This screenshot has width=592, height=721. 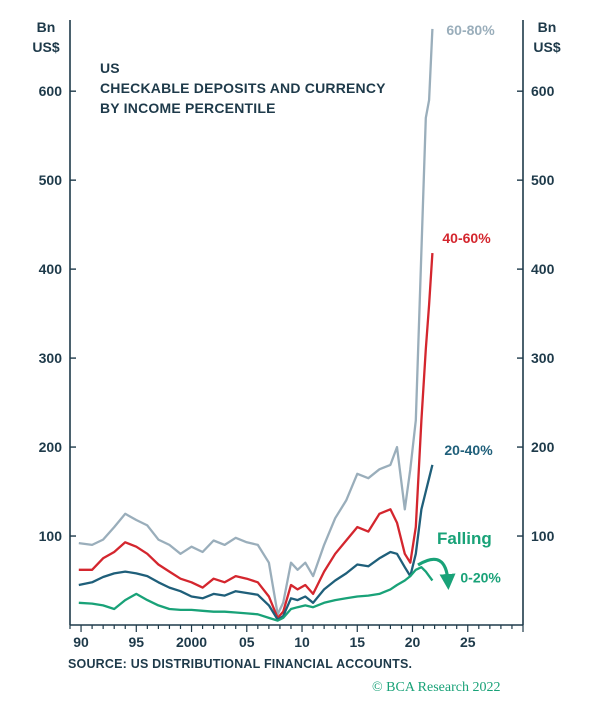 What do you see at coordinates (51, 536) in the screenshot?
I see `y-tick-label-left: 100` at bounding box center [51, 536].